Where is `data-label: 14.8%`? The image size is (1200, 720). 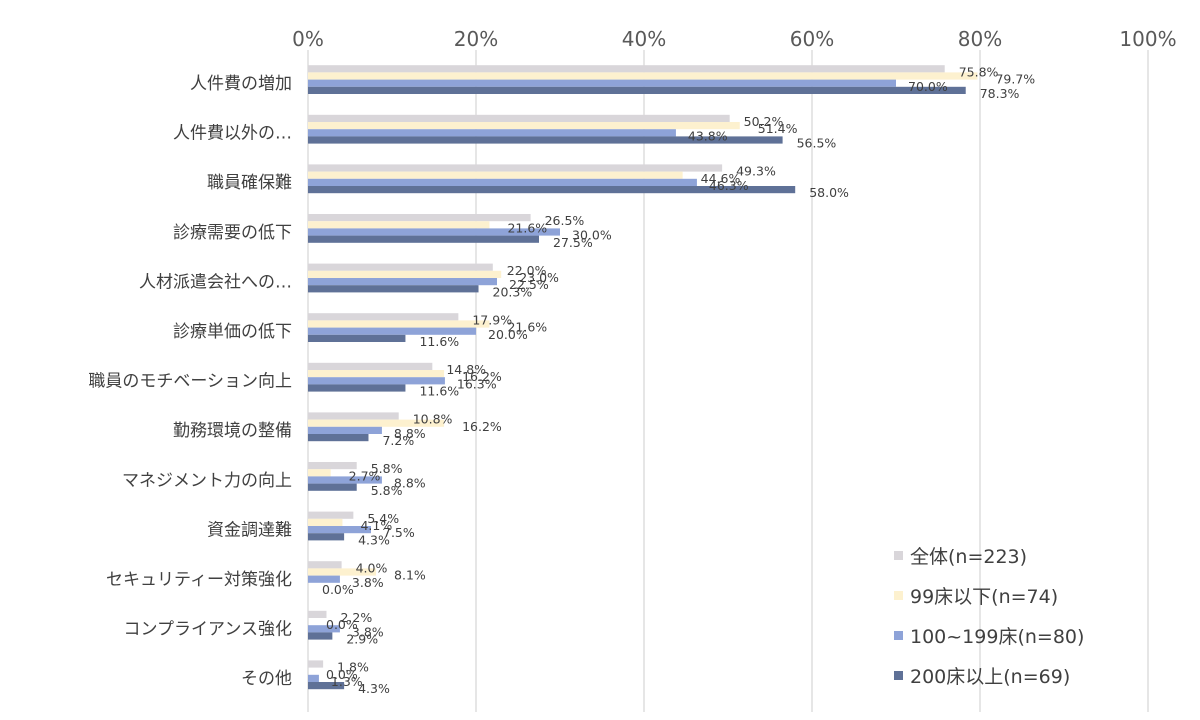 data-label: 14.8% is located at coordinates (466, 369).